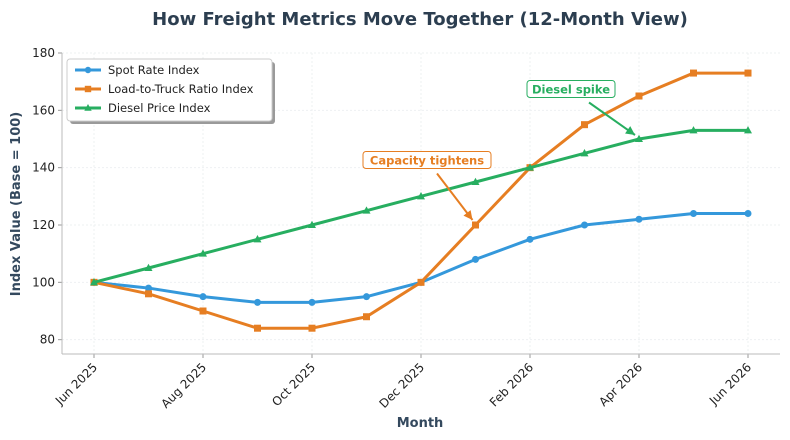 The image size is (790, 440). Describe the element at coordinates (43, 110) in the screenshot. I see `y-tick-label: 160` at that location.